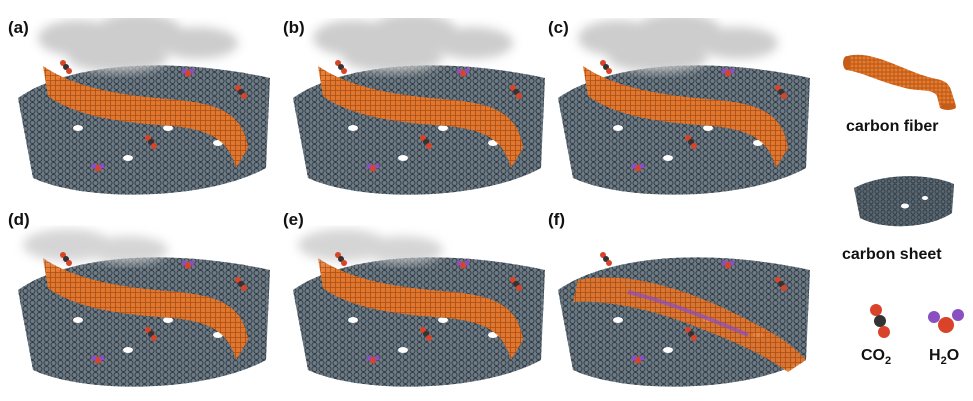  What do you see at coordinates (684, 319) in the screenshot?
I see `panel-f-illustration` at bounding box center [684, 319].